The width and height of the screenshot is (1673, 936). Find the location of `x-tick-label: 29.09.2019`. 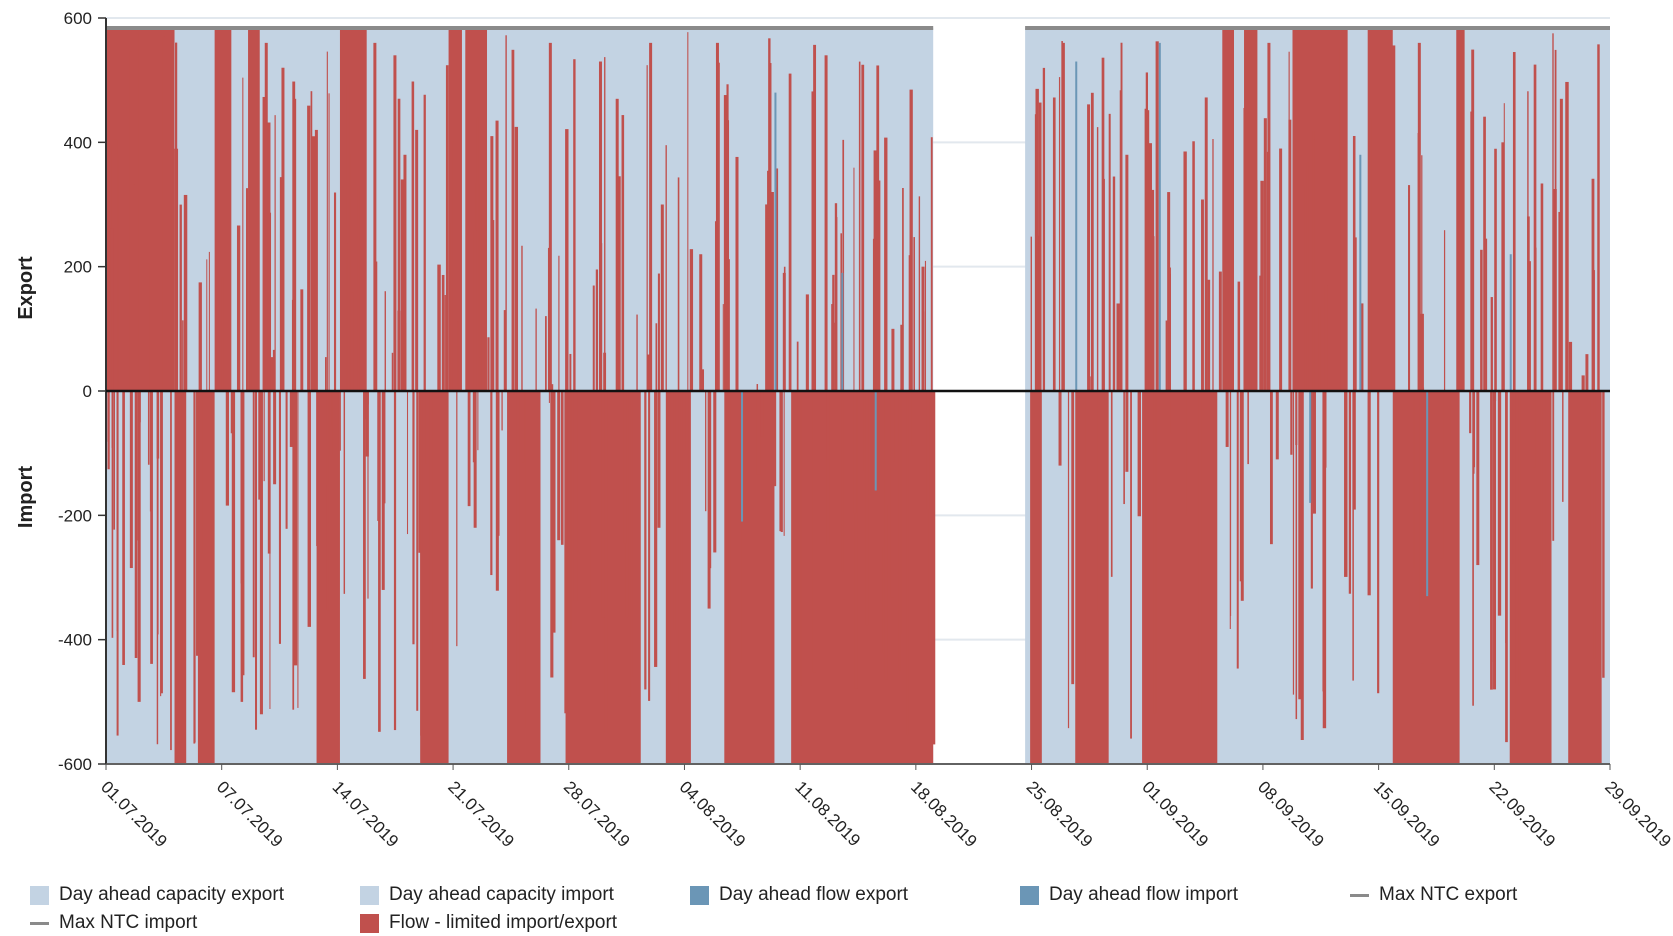

x-tick-label: 29.09.2019 is located at coordinates (1637, 814).